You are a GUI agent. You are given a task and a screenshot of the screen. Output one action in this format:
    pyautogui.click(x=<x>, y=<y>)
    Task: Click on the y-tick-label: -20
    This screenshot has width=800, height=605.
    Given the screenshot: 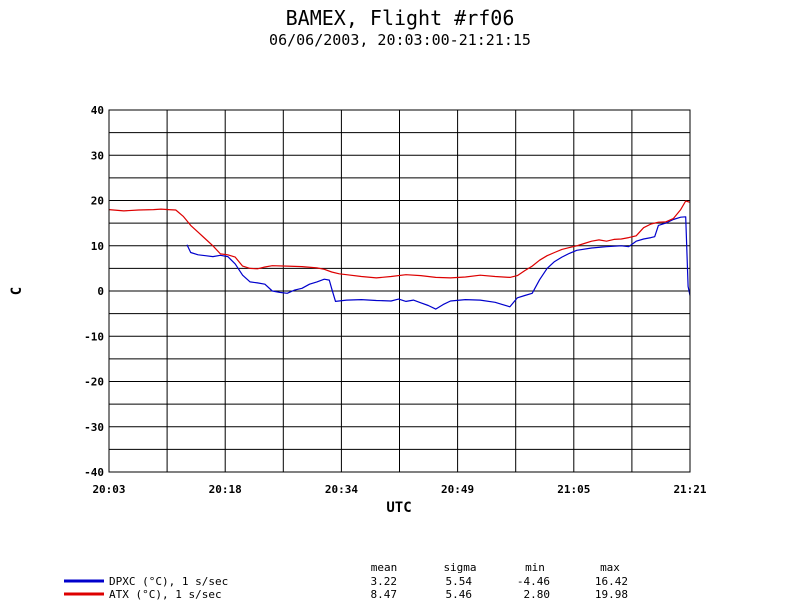 What is the action you would take?
    pyautogui.click(x=94, y=382)
    